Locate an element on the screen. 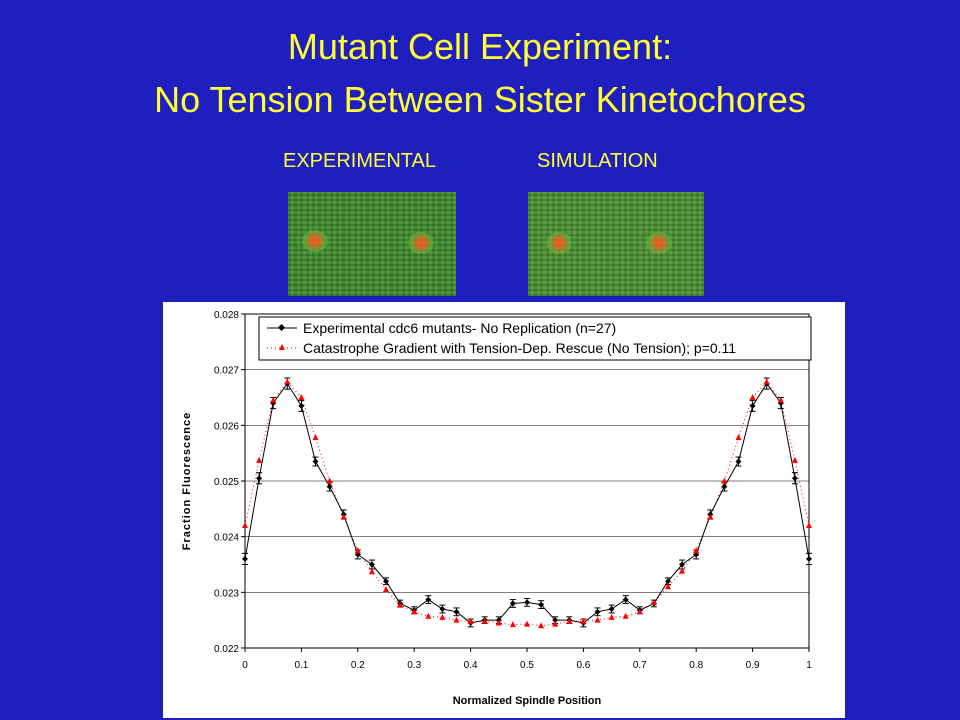  x-tick-label: 0.5 is located at coordinates (527, 665).